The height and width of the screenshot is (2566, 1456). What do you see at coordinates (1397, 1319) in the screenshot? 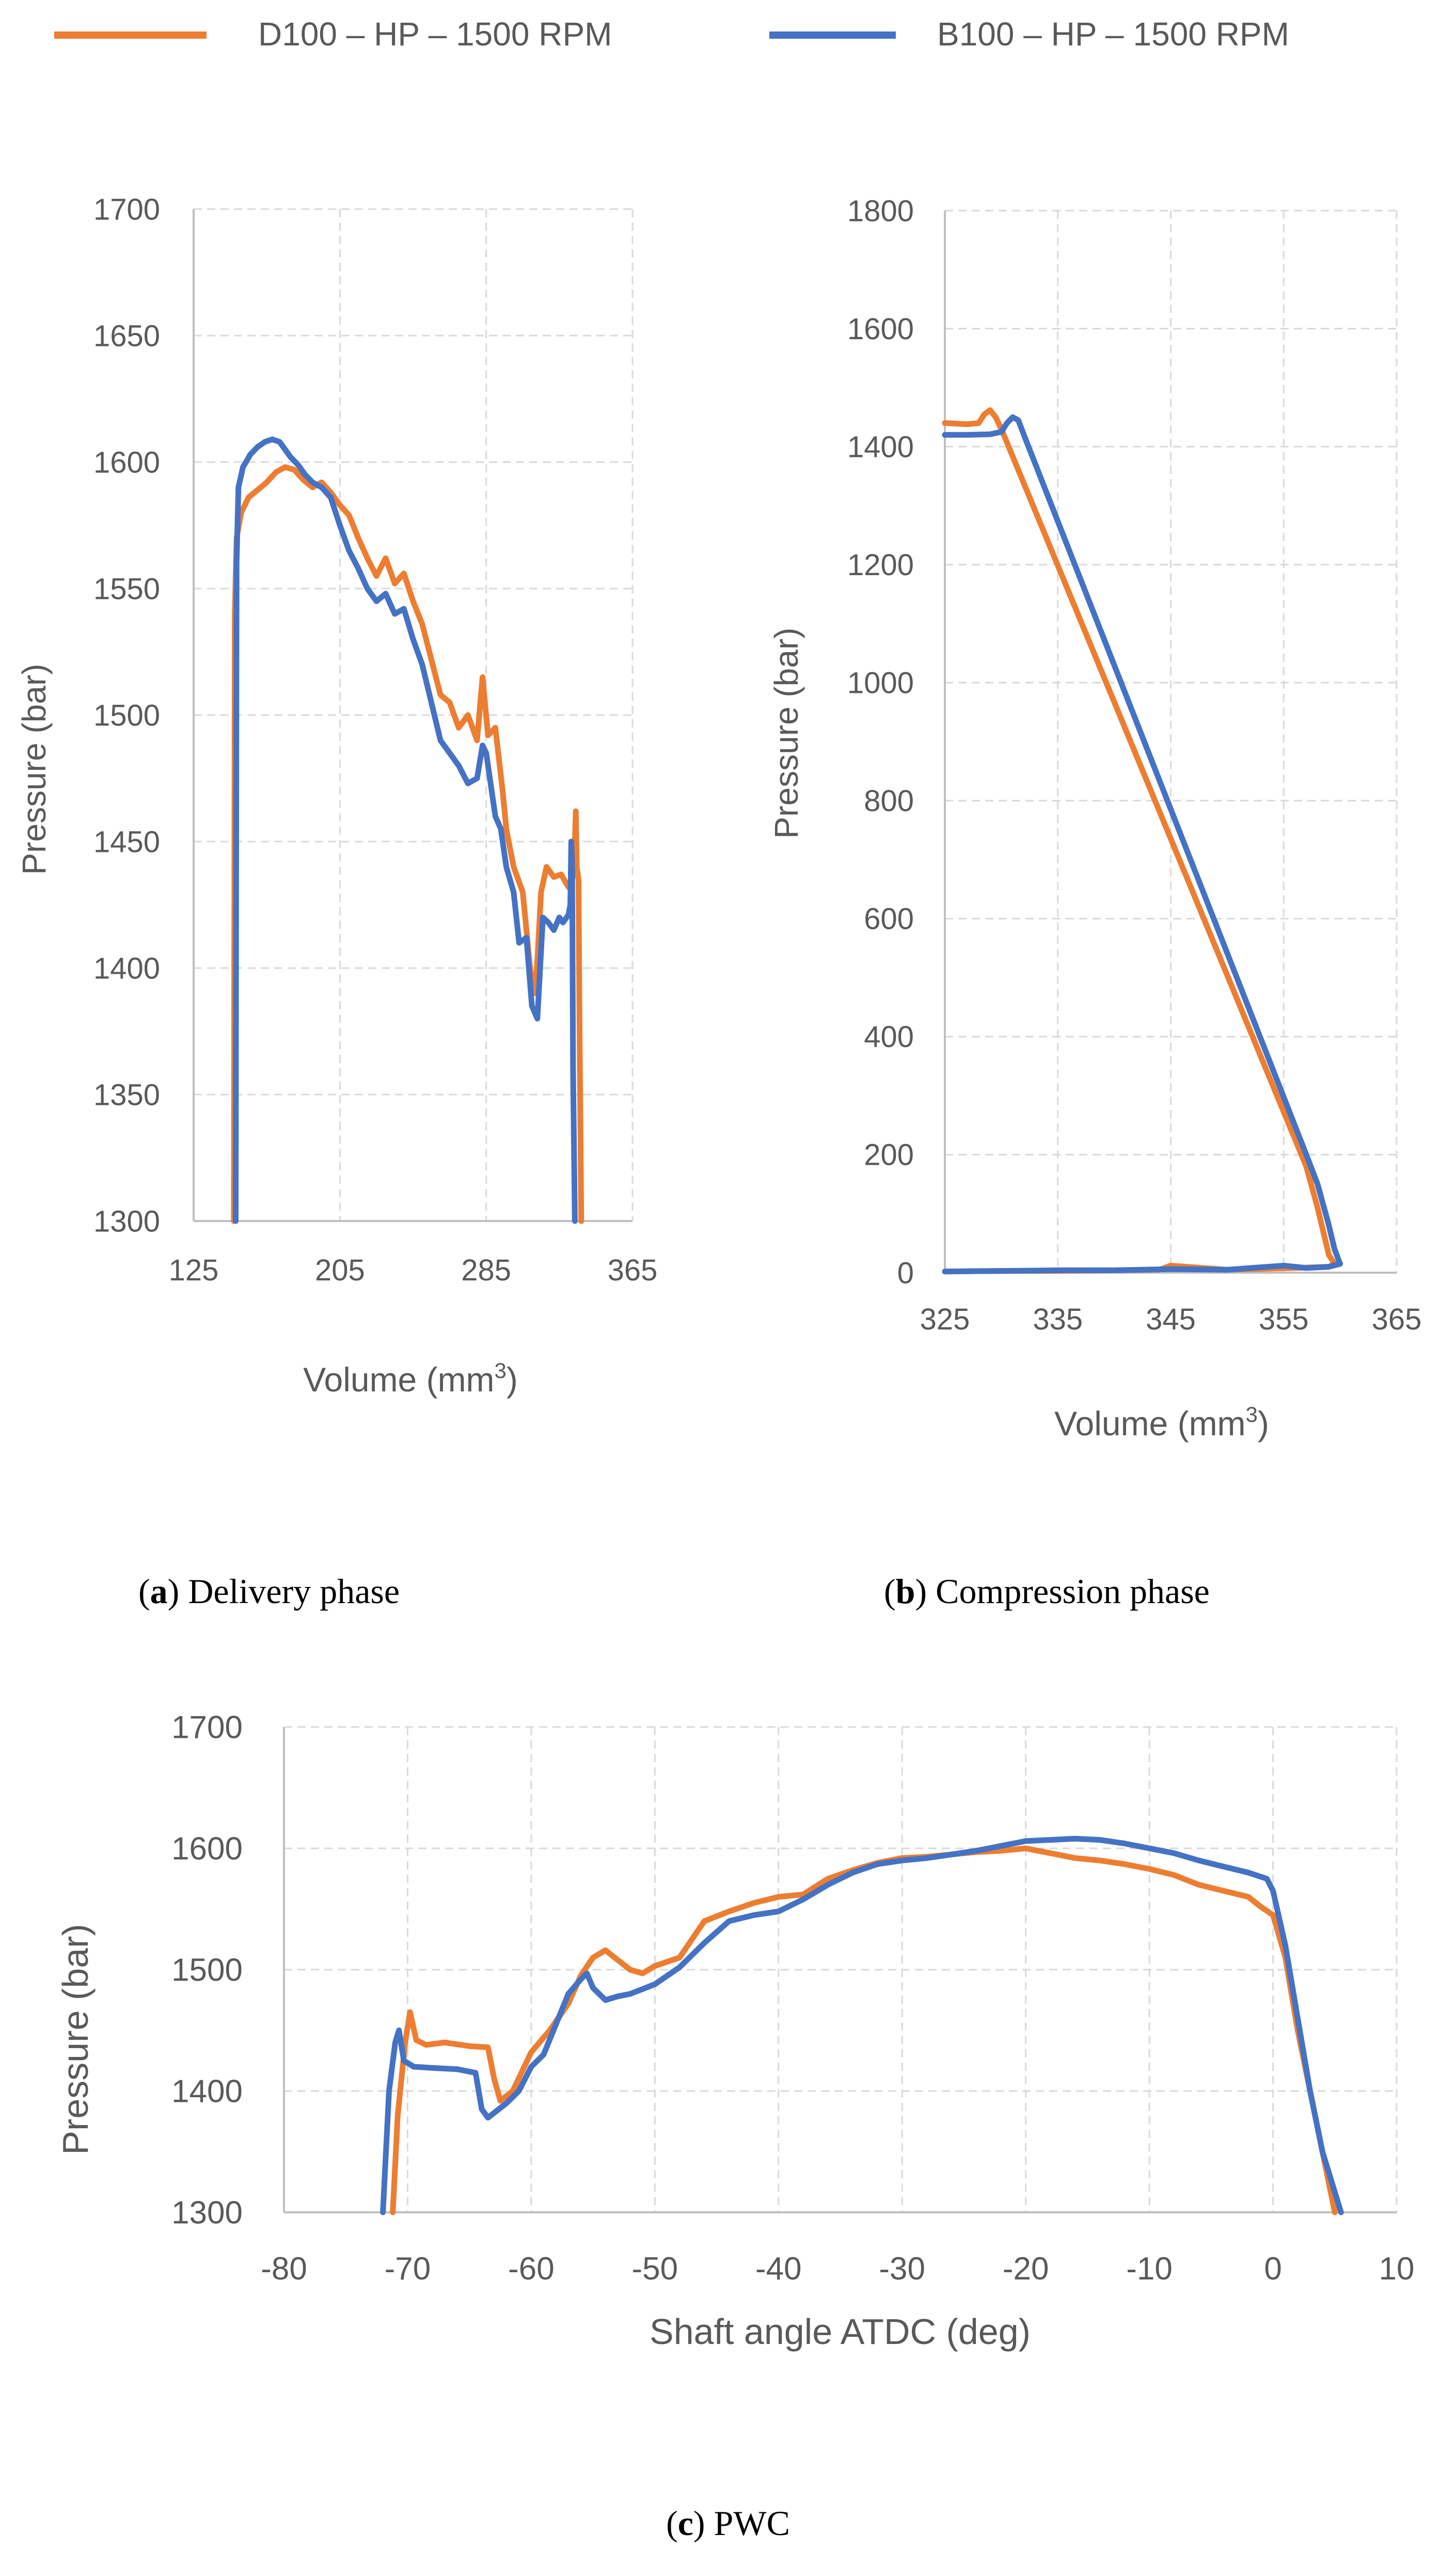
I see `chart-b-x-tick-label: 365` at bounding box center [1397, 1319].